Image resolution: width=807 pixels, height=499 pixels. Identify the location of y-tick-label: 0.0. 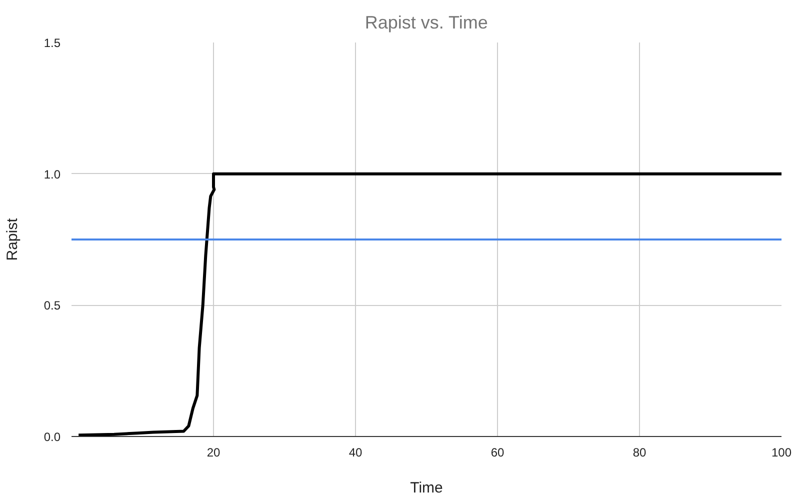
(52, 437).